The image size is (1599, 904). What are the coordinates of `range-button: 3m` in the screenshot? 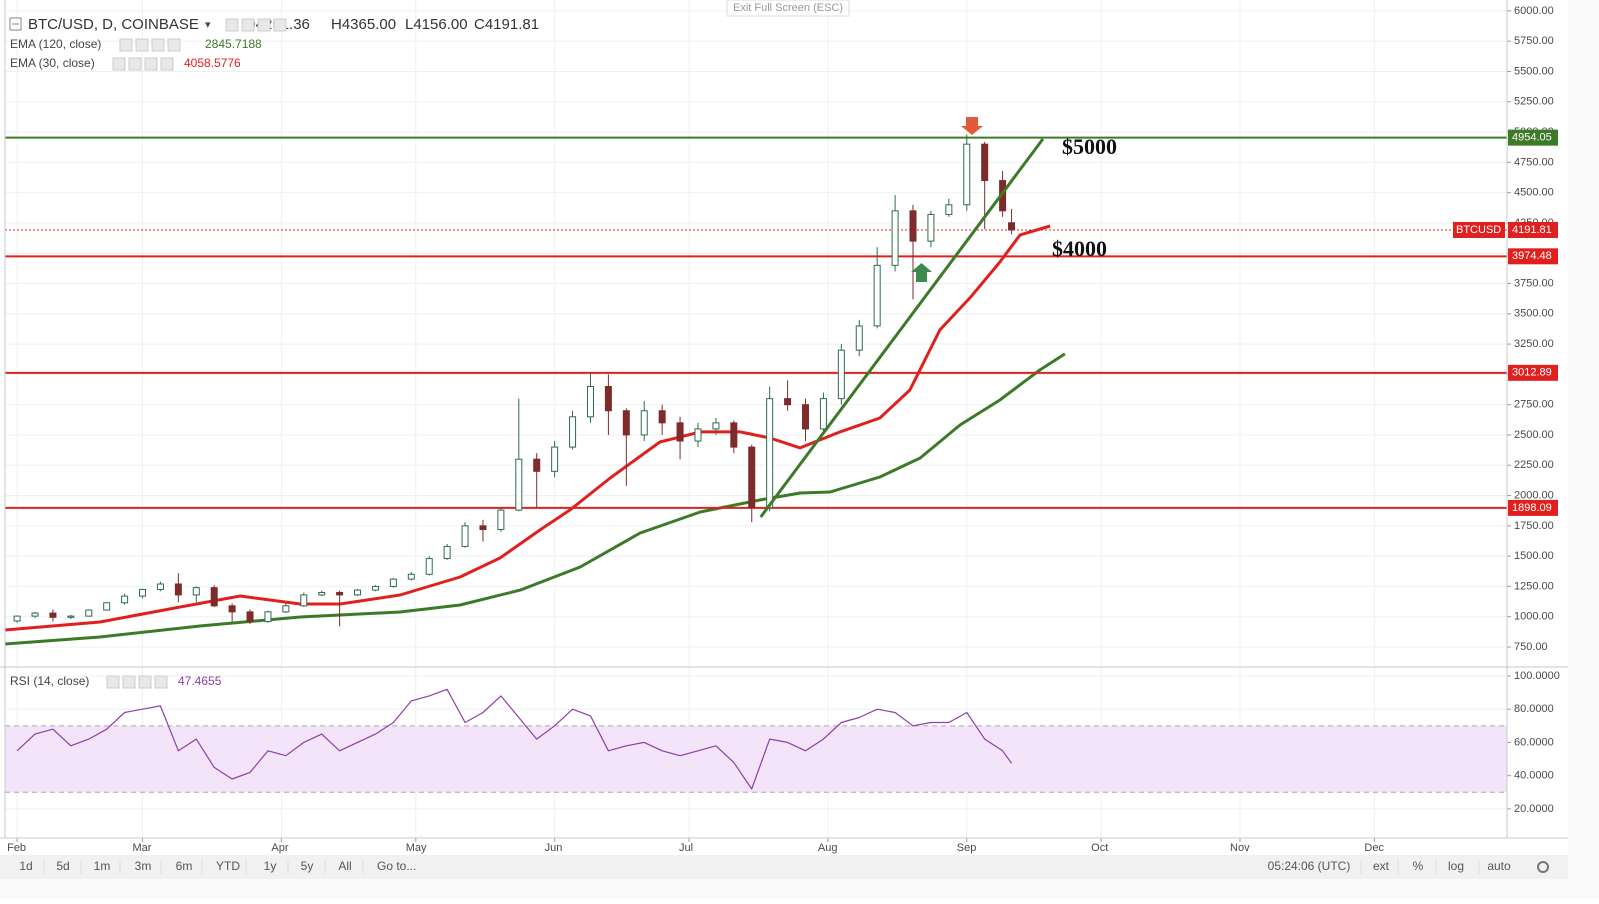 It's located at (143, 866).